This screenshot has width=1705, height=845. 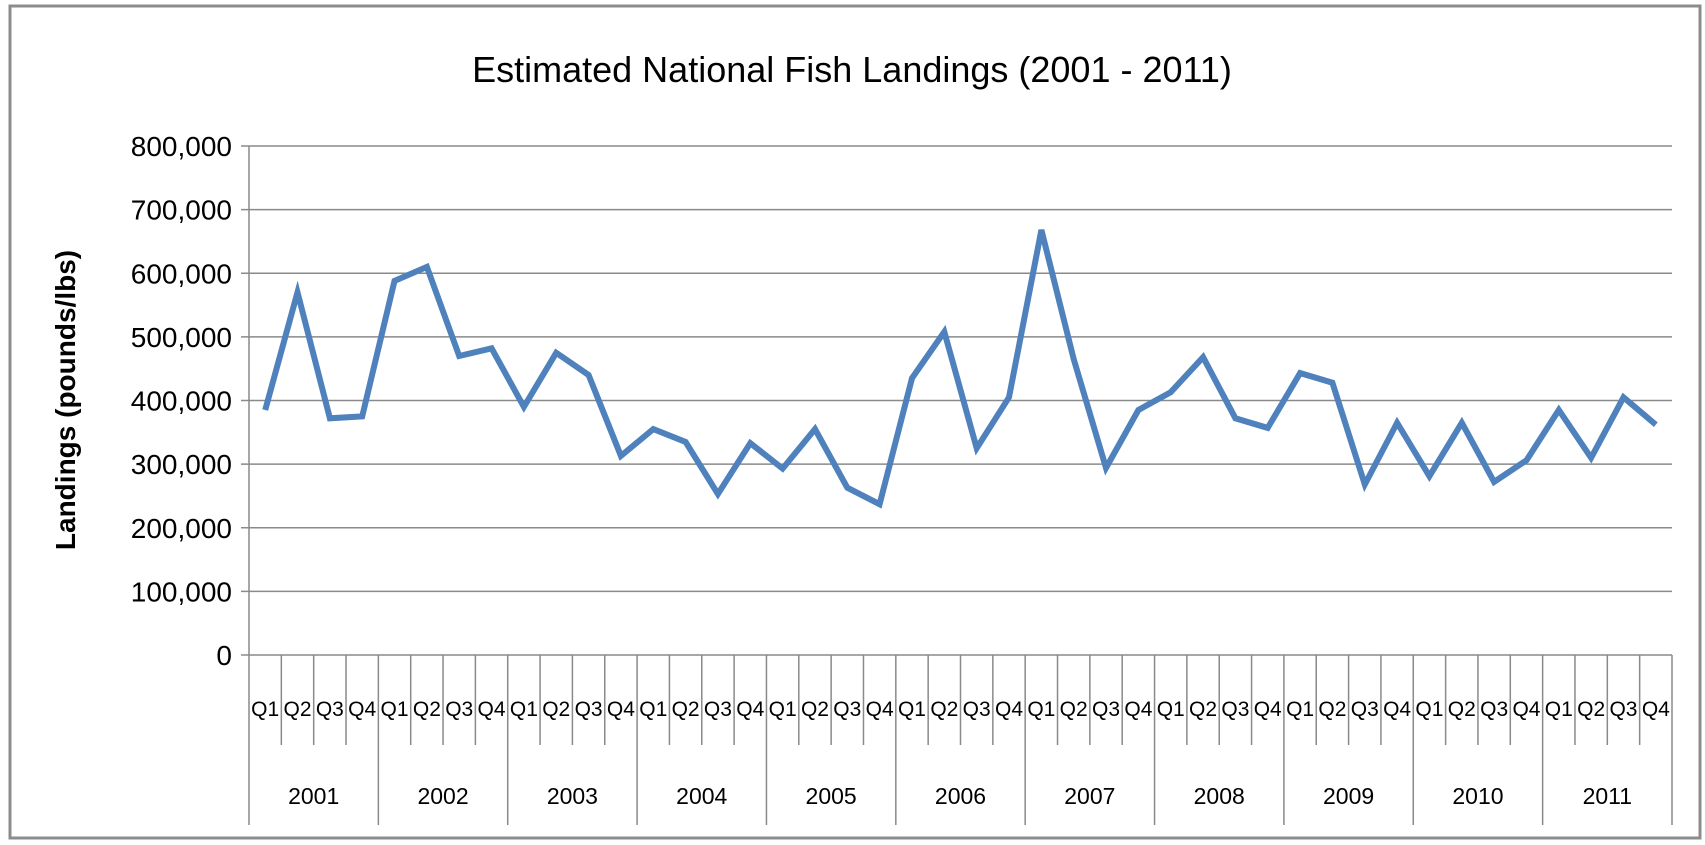 I want to click on y-tick-label: 300,000, so click(x=181, y=464).